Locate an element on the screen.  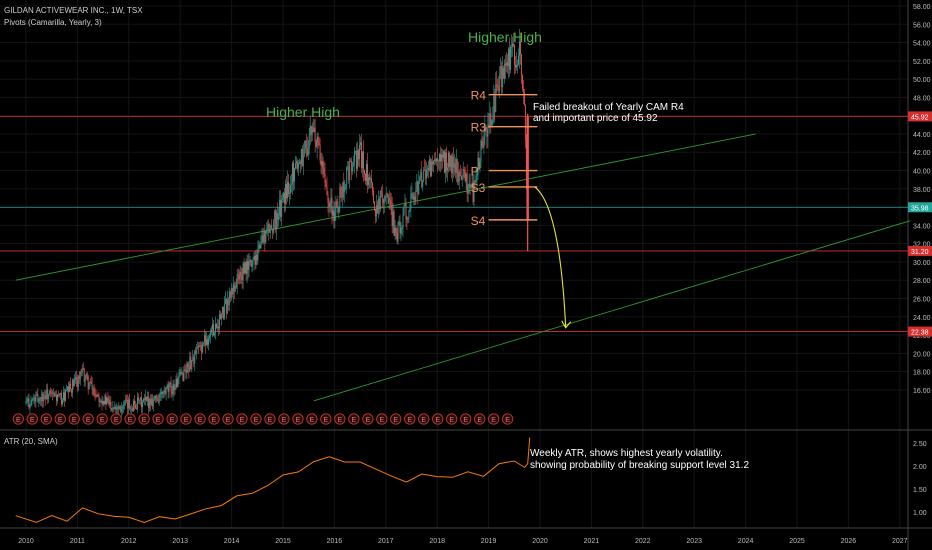
time-tick-label: 2018 is located at coordinates (437, 541).